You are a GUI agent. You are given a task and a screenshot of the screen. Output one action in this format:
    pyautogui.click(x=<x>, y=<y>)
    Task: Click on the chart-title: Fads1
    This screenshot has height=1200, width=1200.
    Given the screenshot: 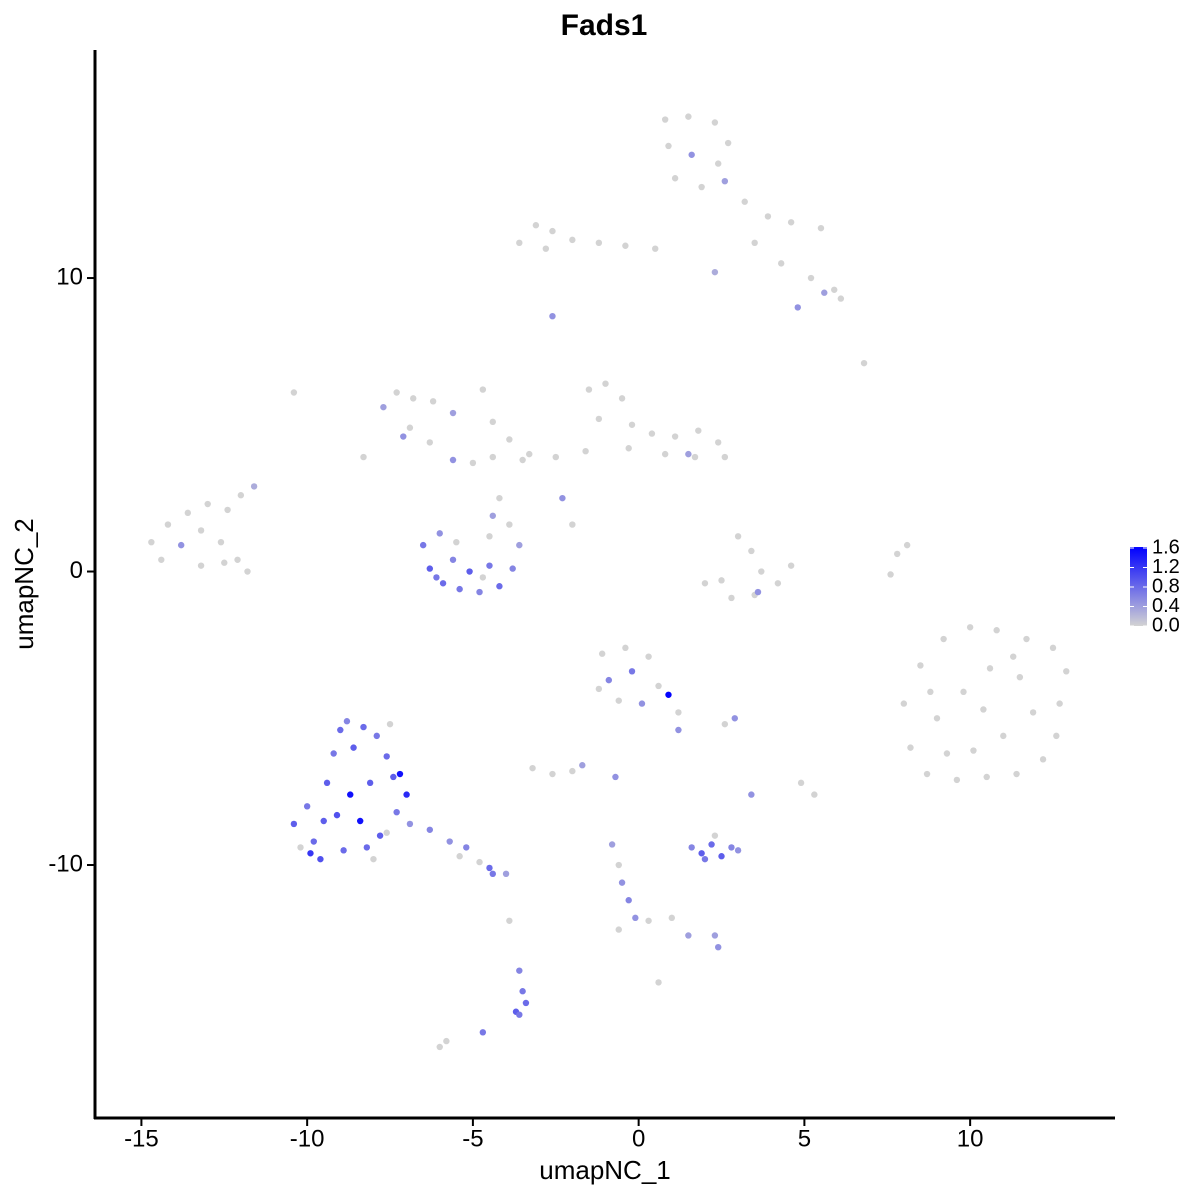 What is the action you would take?
    pyautogui.click(x=604, y=25)
    